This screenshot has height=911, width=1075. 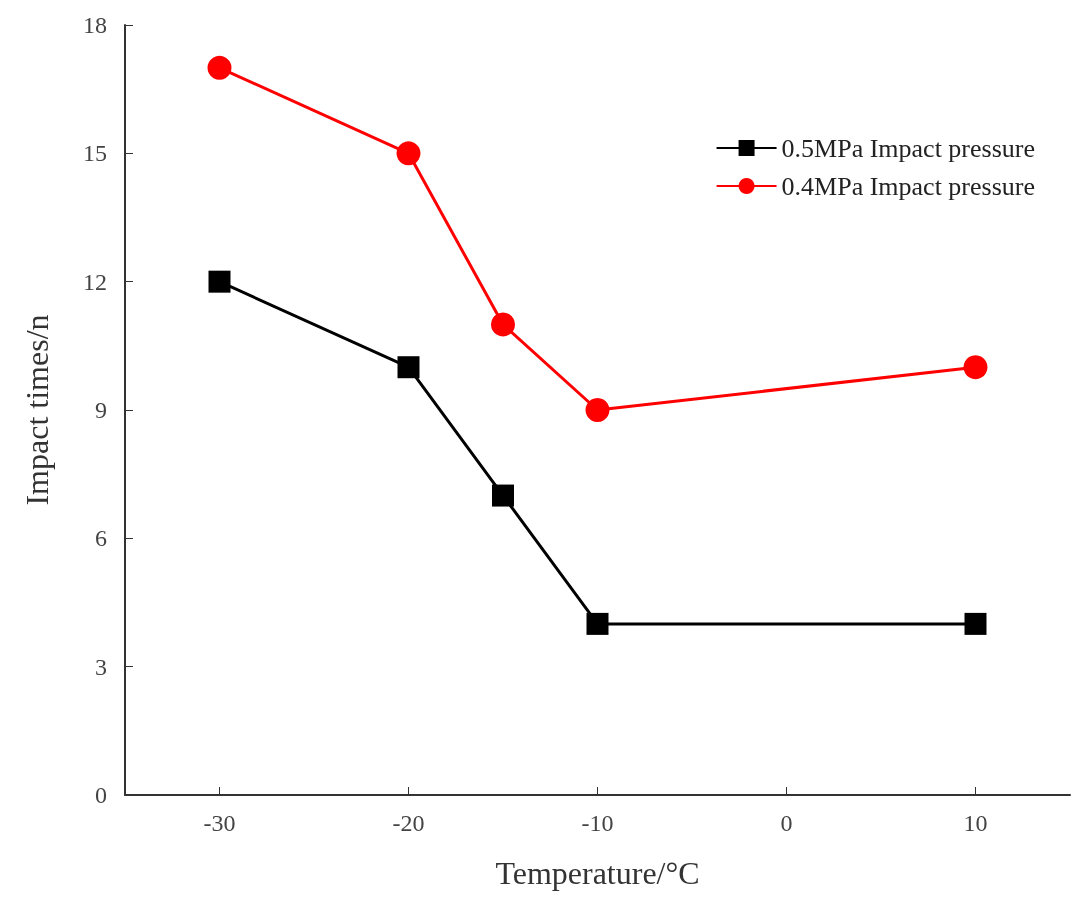 I want to click on y-tick-label: 18, so click(x=95, y=25).